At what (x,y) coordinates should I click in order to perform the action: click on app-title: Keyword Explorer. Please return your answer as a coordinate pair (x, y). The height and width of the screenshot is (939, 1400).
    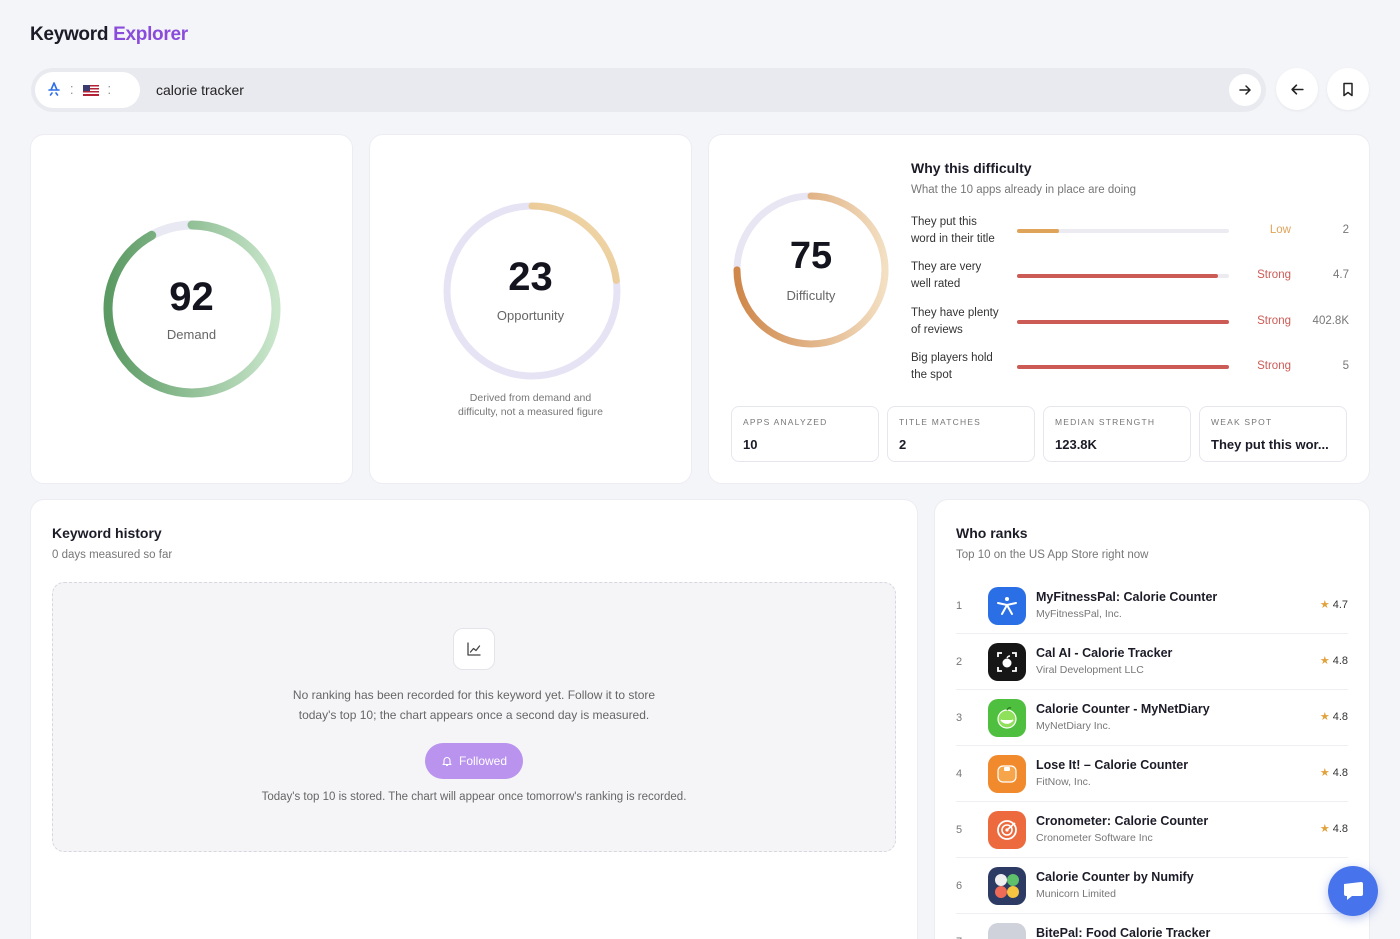
    Looking at the image, I should click on (109, 35).